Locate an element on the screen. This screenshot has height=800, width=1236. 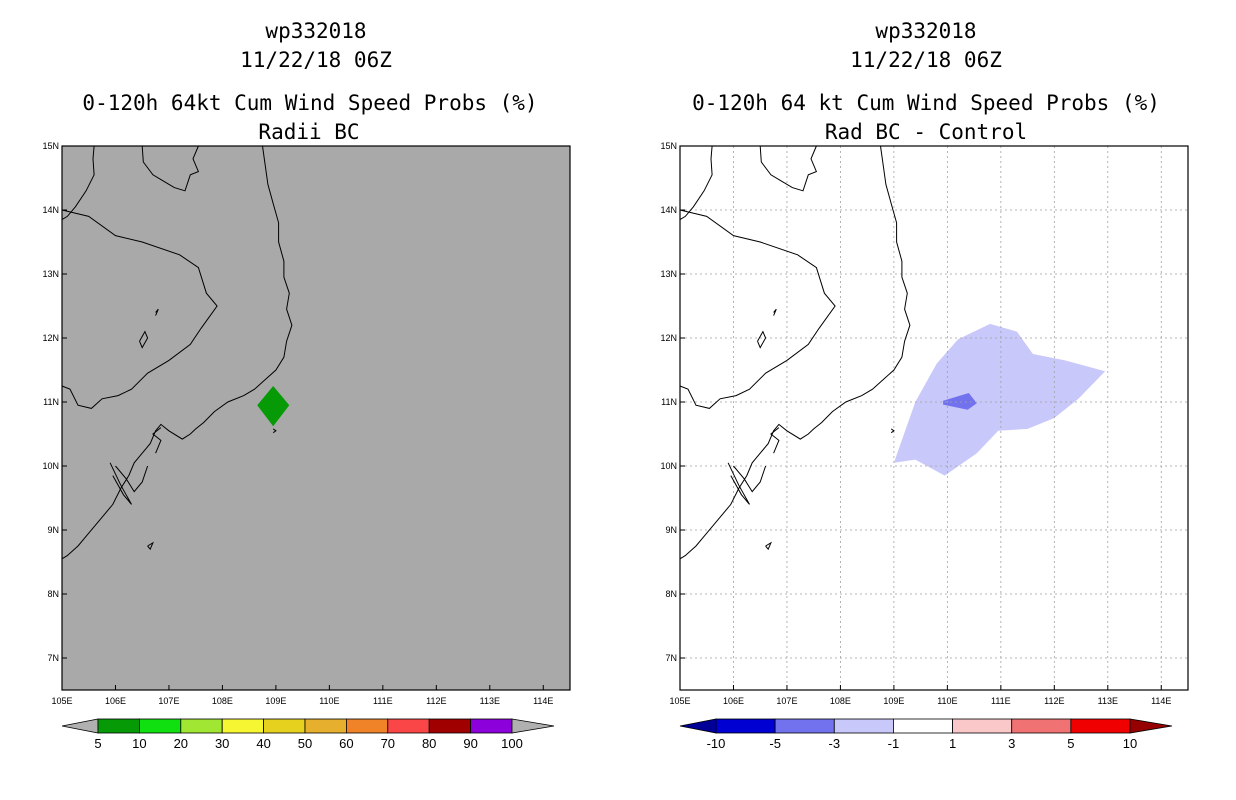
colorbar-label: 100 is located at coordinates (512, 743).